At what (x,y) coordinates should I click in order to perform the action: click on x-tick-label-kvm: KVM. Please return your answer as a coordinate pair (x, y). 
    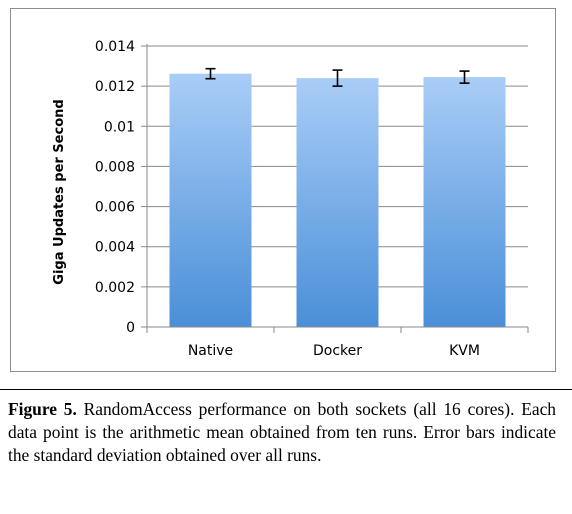
    Looking at the image, I should click on (464, 351).